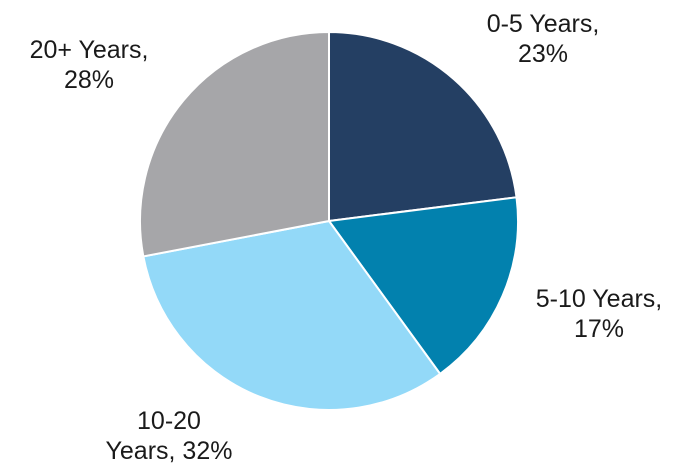 The height and width of the screenshot is (470, 683). I want to click on slice-label-20-years: 20+ Years, 28%, so click(89, 65).